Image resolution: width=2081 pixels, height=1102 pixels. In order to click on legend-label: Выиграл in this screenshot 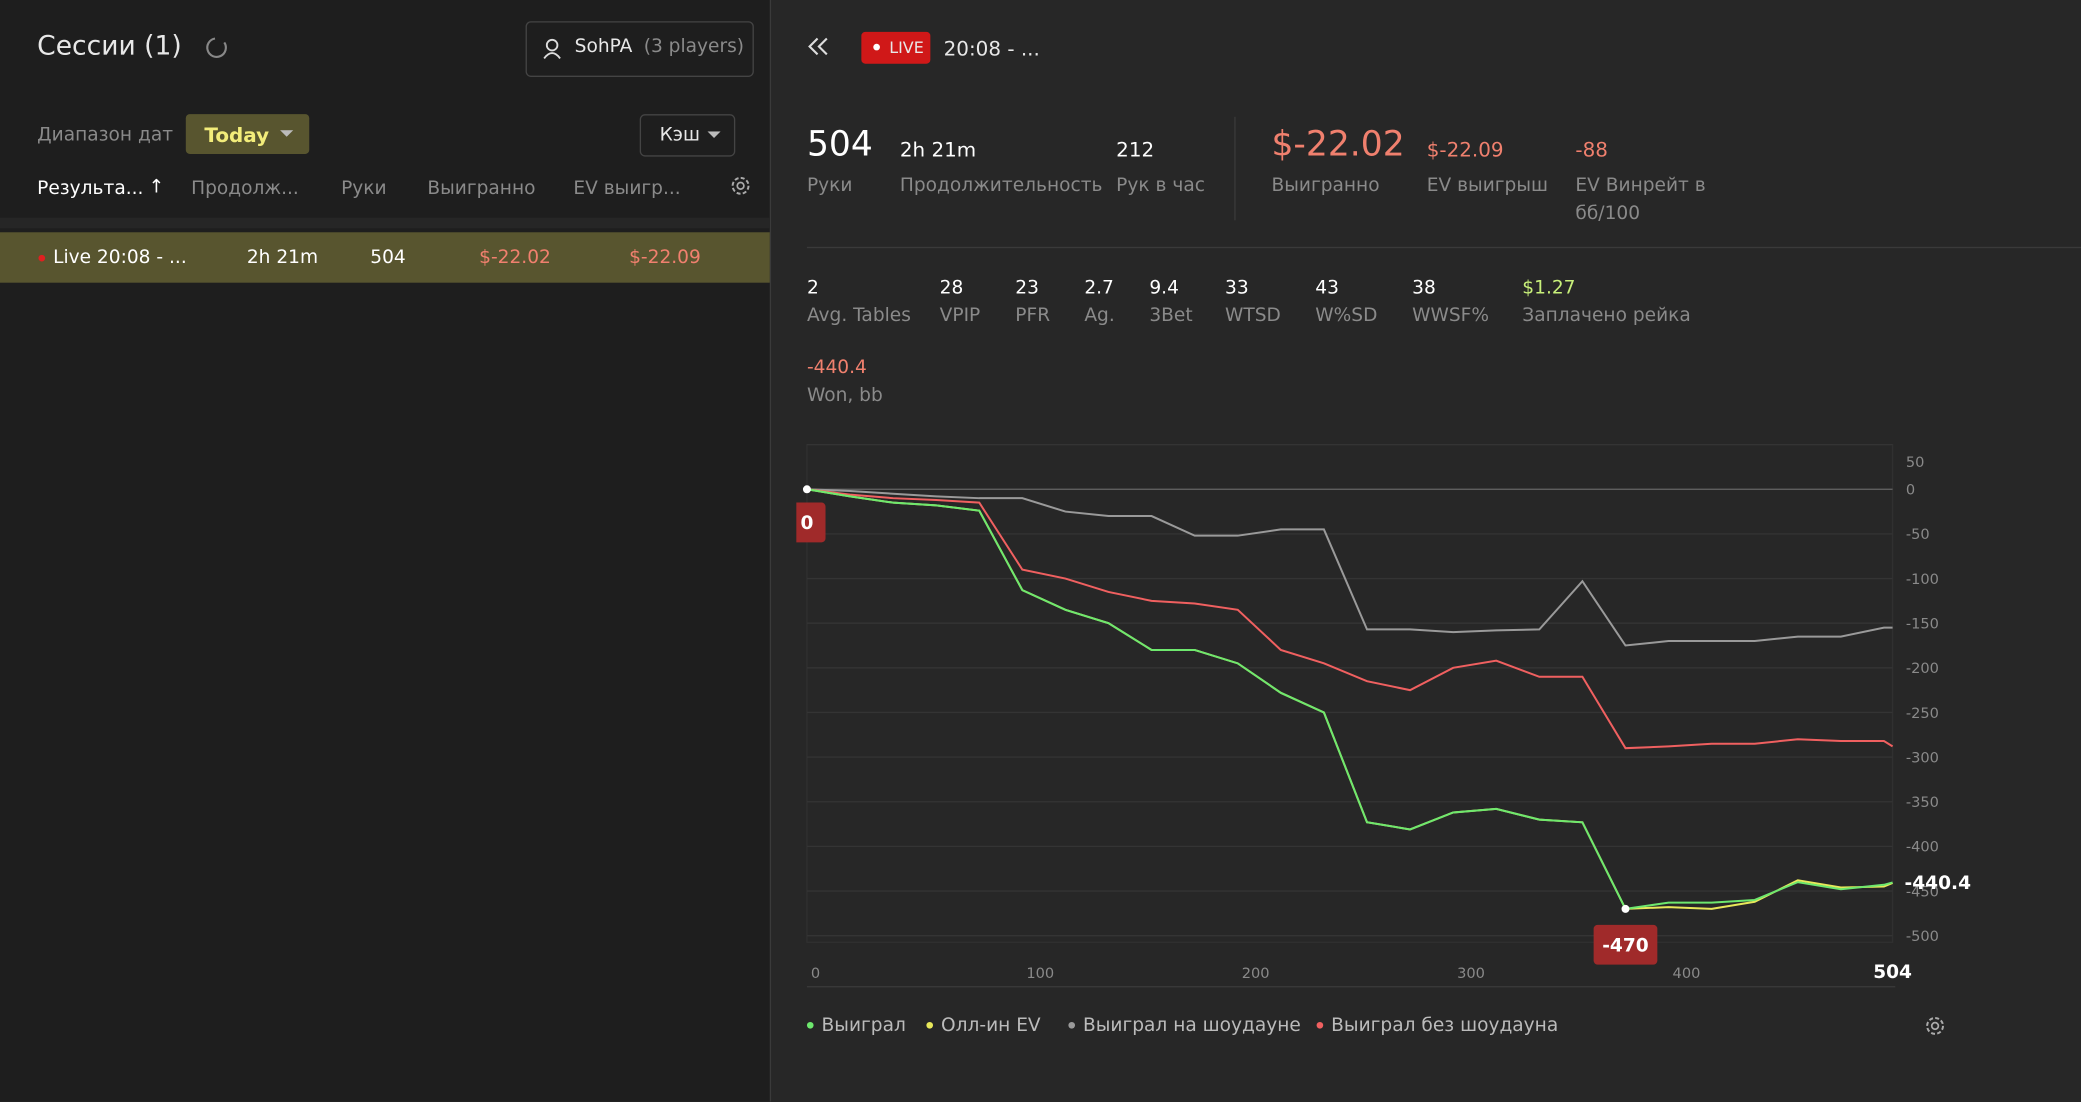, I will do `click(863, 1026)`.